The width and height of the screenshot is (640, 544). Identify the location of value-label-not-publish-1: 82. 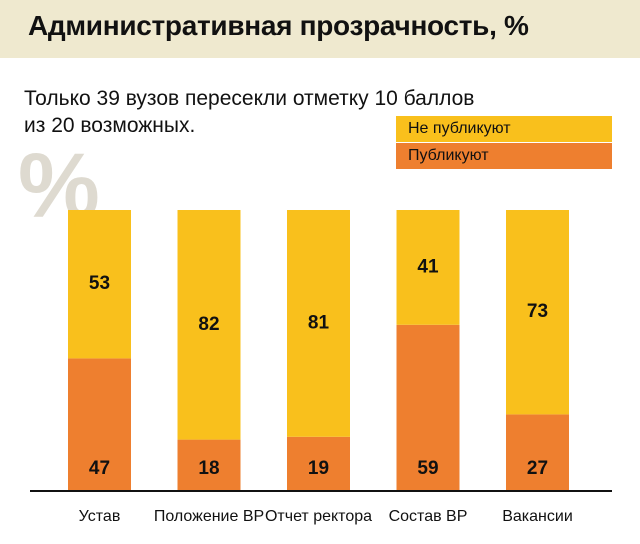
(208, 324).